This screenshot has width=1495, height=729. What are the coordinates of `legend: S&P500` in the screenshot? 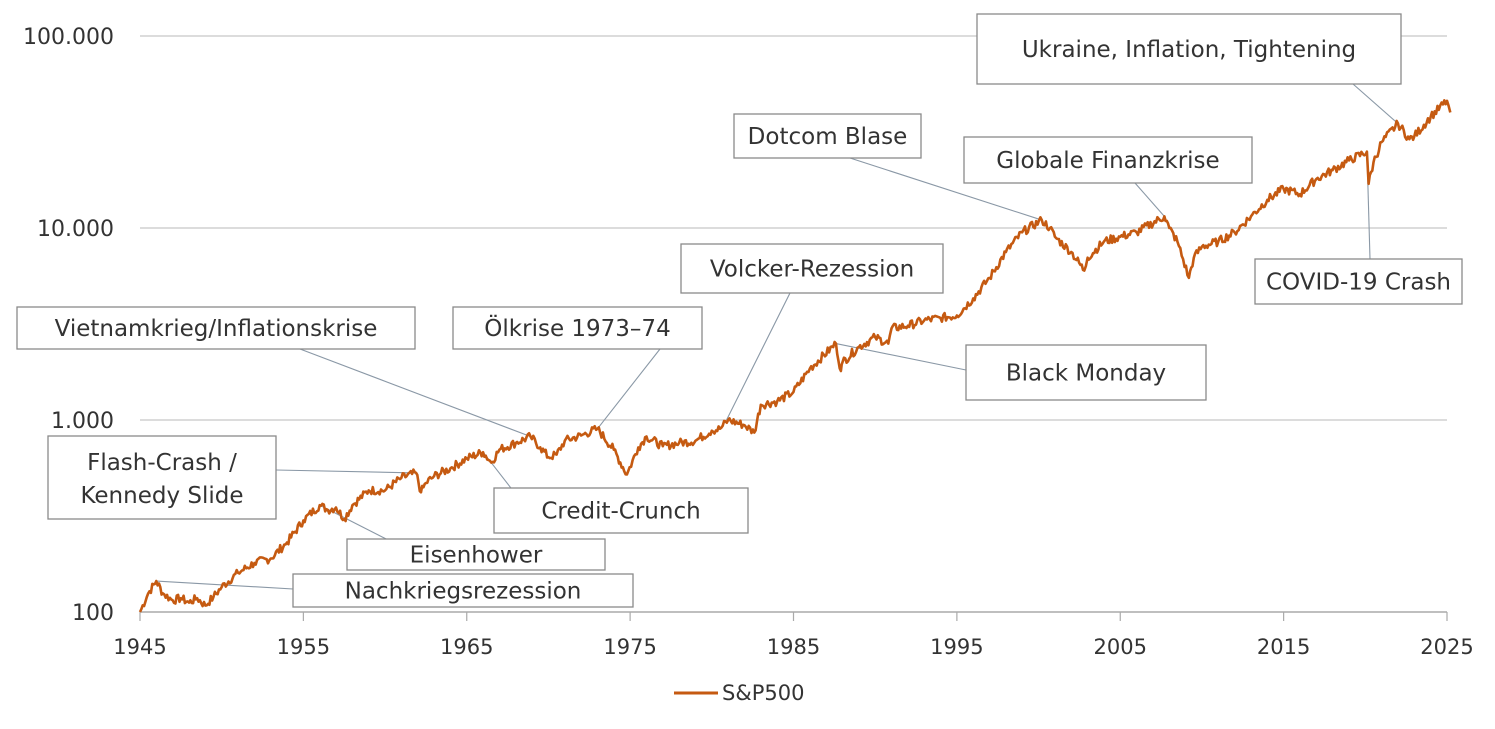 It's located at (739, 693).